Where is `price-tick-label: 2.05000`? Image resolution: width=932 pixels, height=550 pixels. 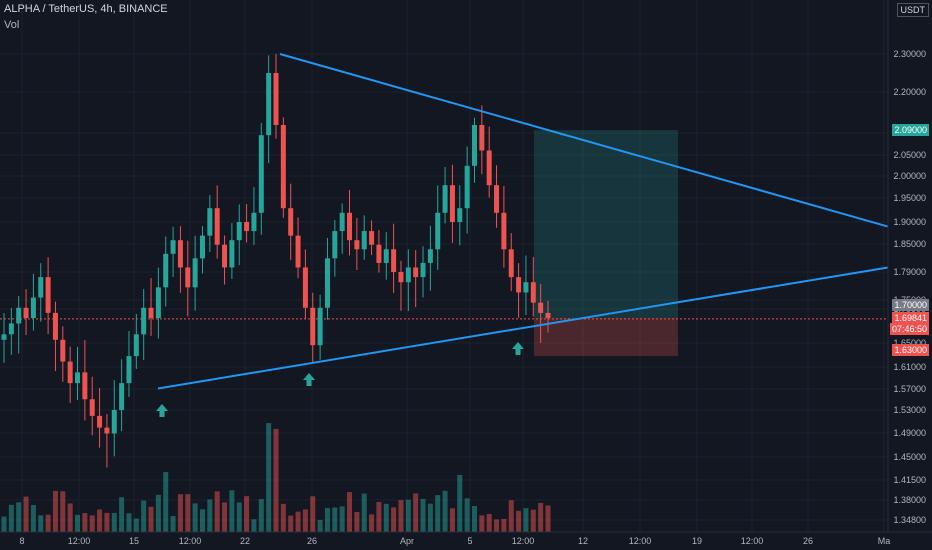 price-tick-label: 2.05000 is located at coordinates (909, 155).